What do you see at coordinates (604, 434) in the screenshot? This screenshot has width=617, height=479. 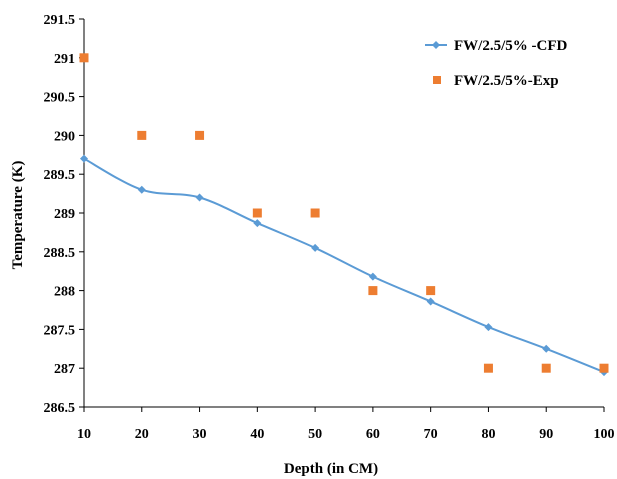 I see `x-tick-label: 100` at bounding box center [604, 434].